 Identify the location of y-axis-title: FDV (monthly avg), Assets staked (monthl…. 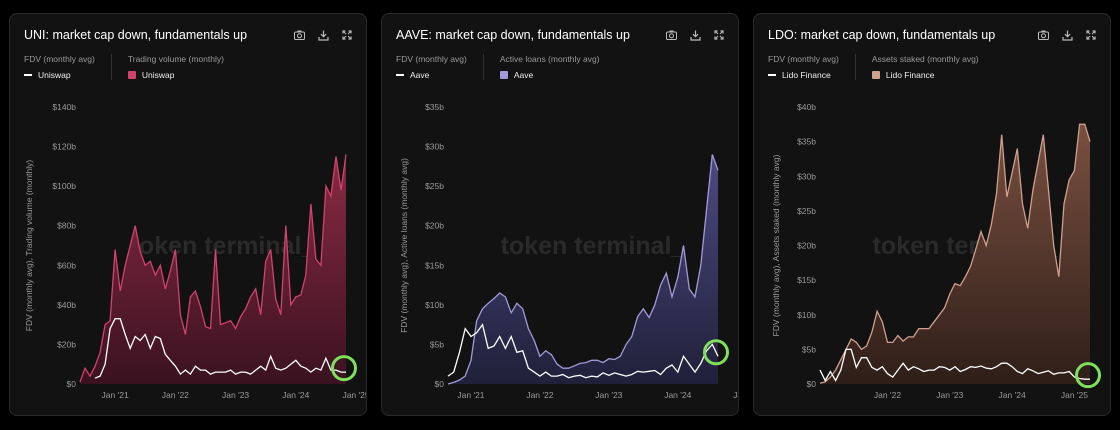
(776, 245).